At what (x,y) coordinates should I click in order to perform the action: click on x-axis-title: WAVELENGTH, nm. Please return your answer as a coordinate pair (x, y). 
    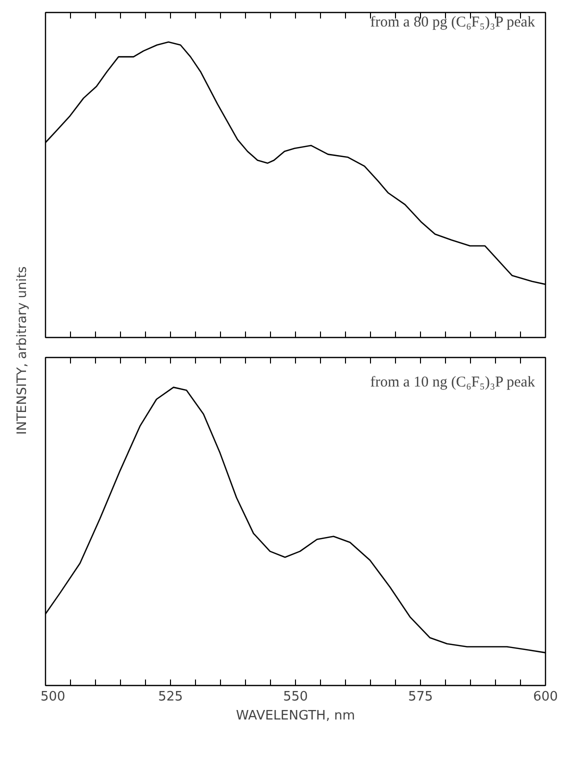
    Looking at the image, I should click on (296, 716).